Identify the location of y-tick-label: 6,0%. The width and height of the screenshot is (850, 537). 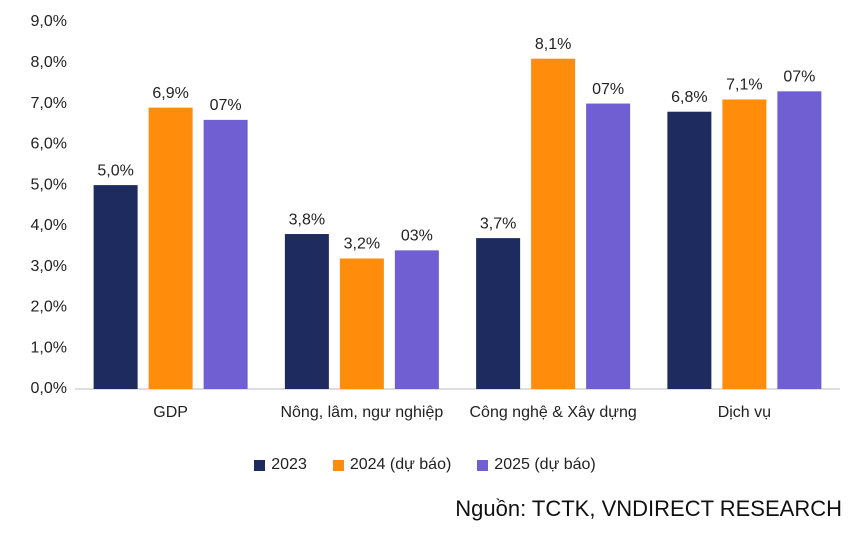
(49, 144).